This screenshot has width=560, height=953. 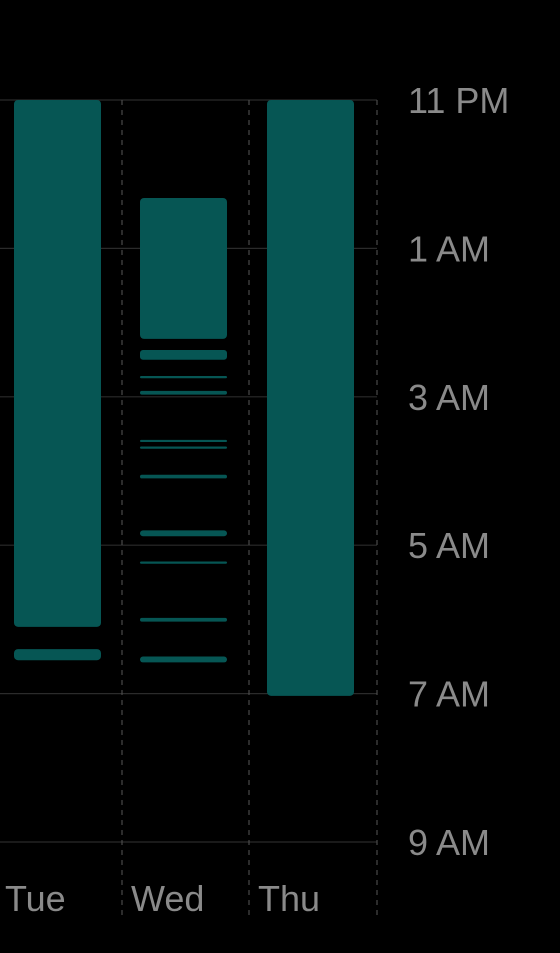 I want to click on x-tick-label-thu: Thu, so click(x=289, y=898).